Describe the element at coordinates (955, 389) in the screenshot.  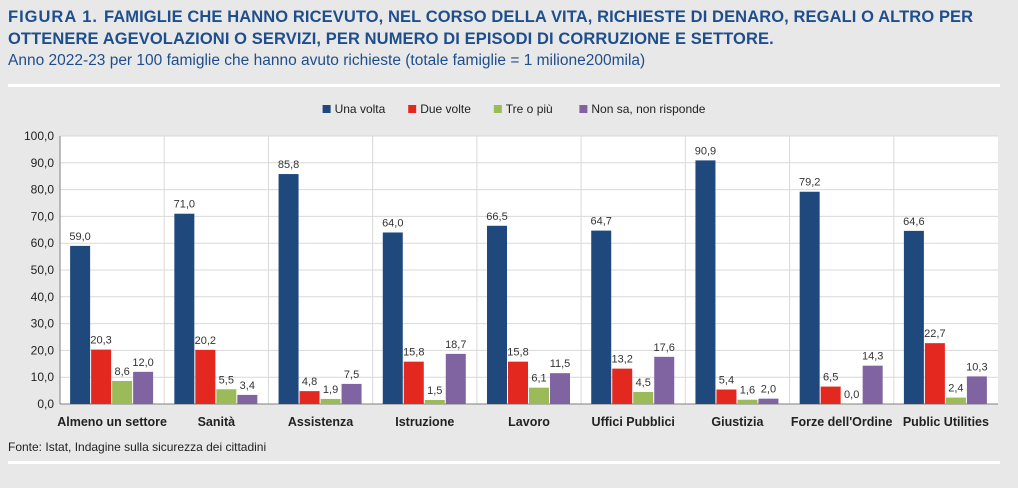
I see `data-label: 2,4` at that location.